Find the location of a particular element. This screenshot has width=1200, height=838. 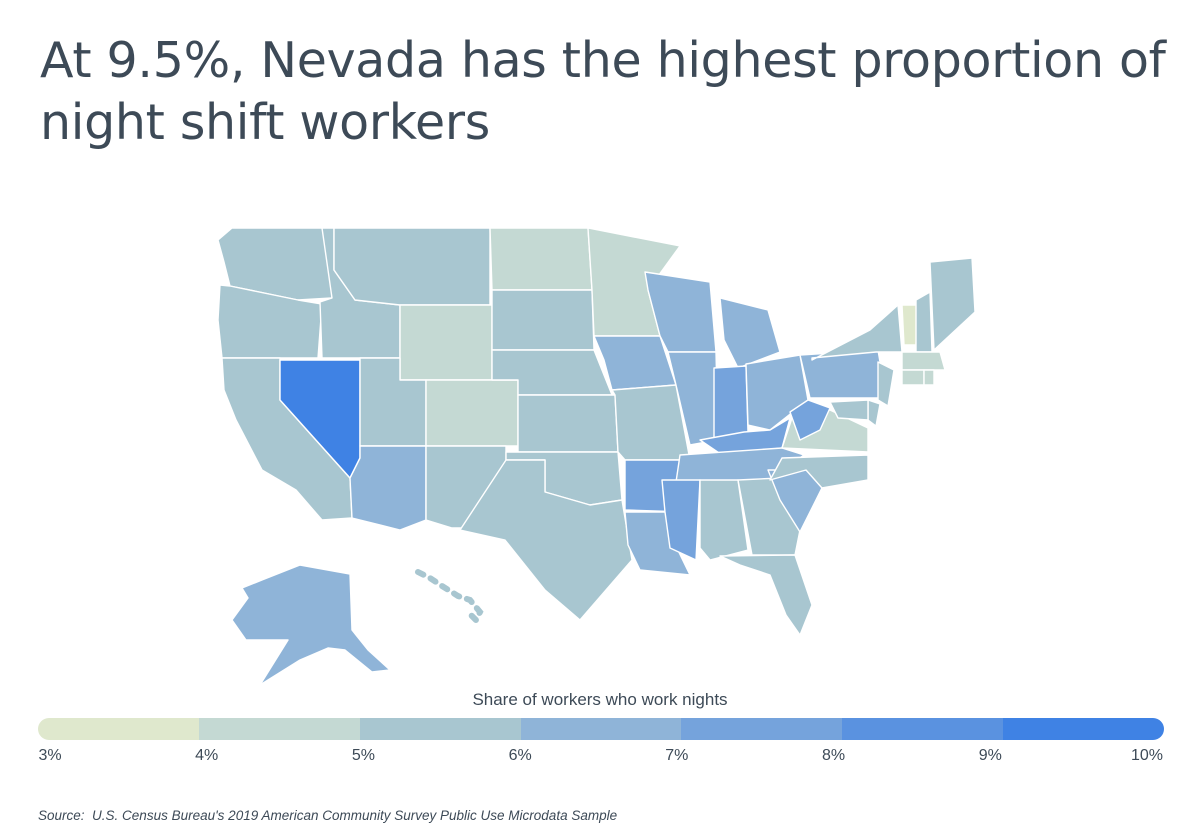

state-montana is located at coordinates (412, 266).